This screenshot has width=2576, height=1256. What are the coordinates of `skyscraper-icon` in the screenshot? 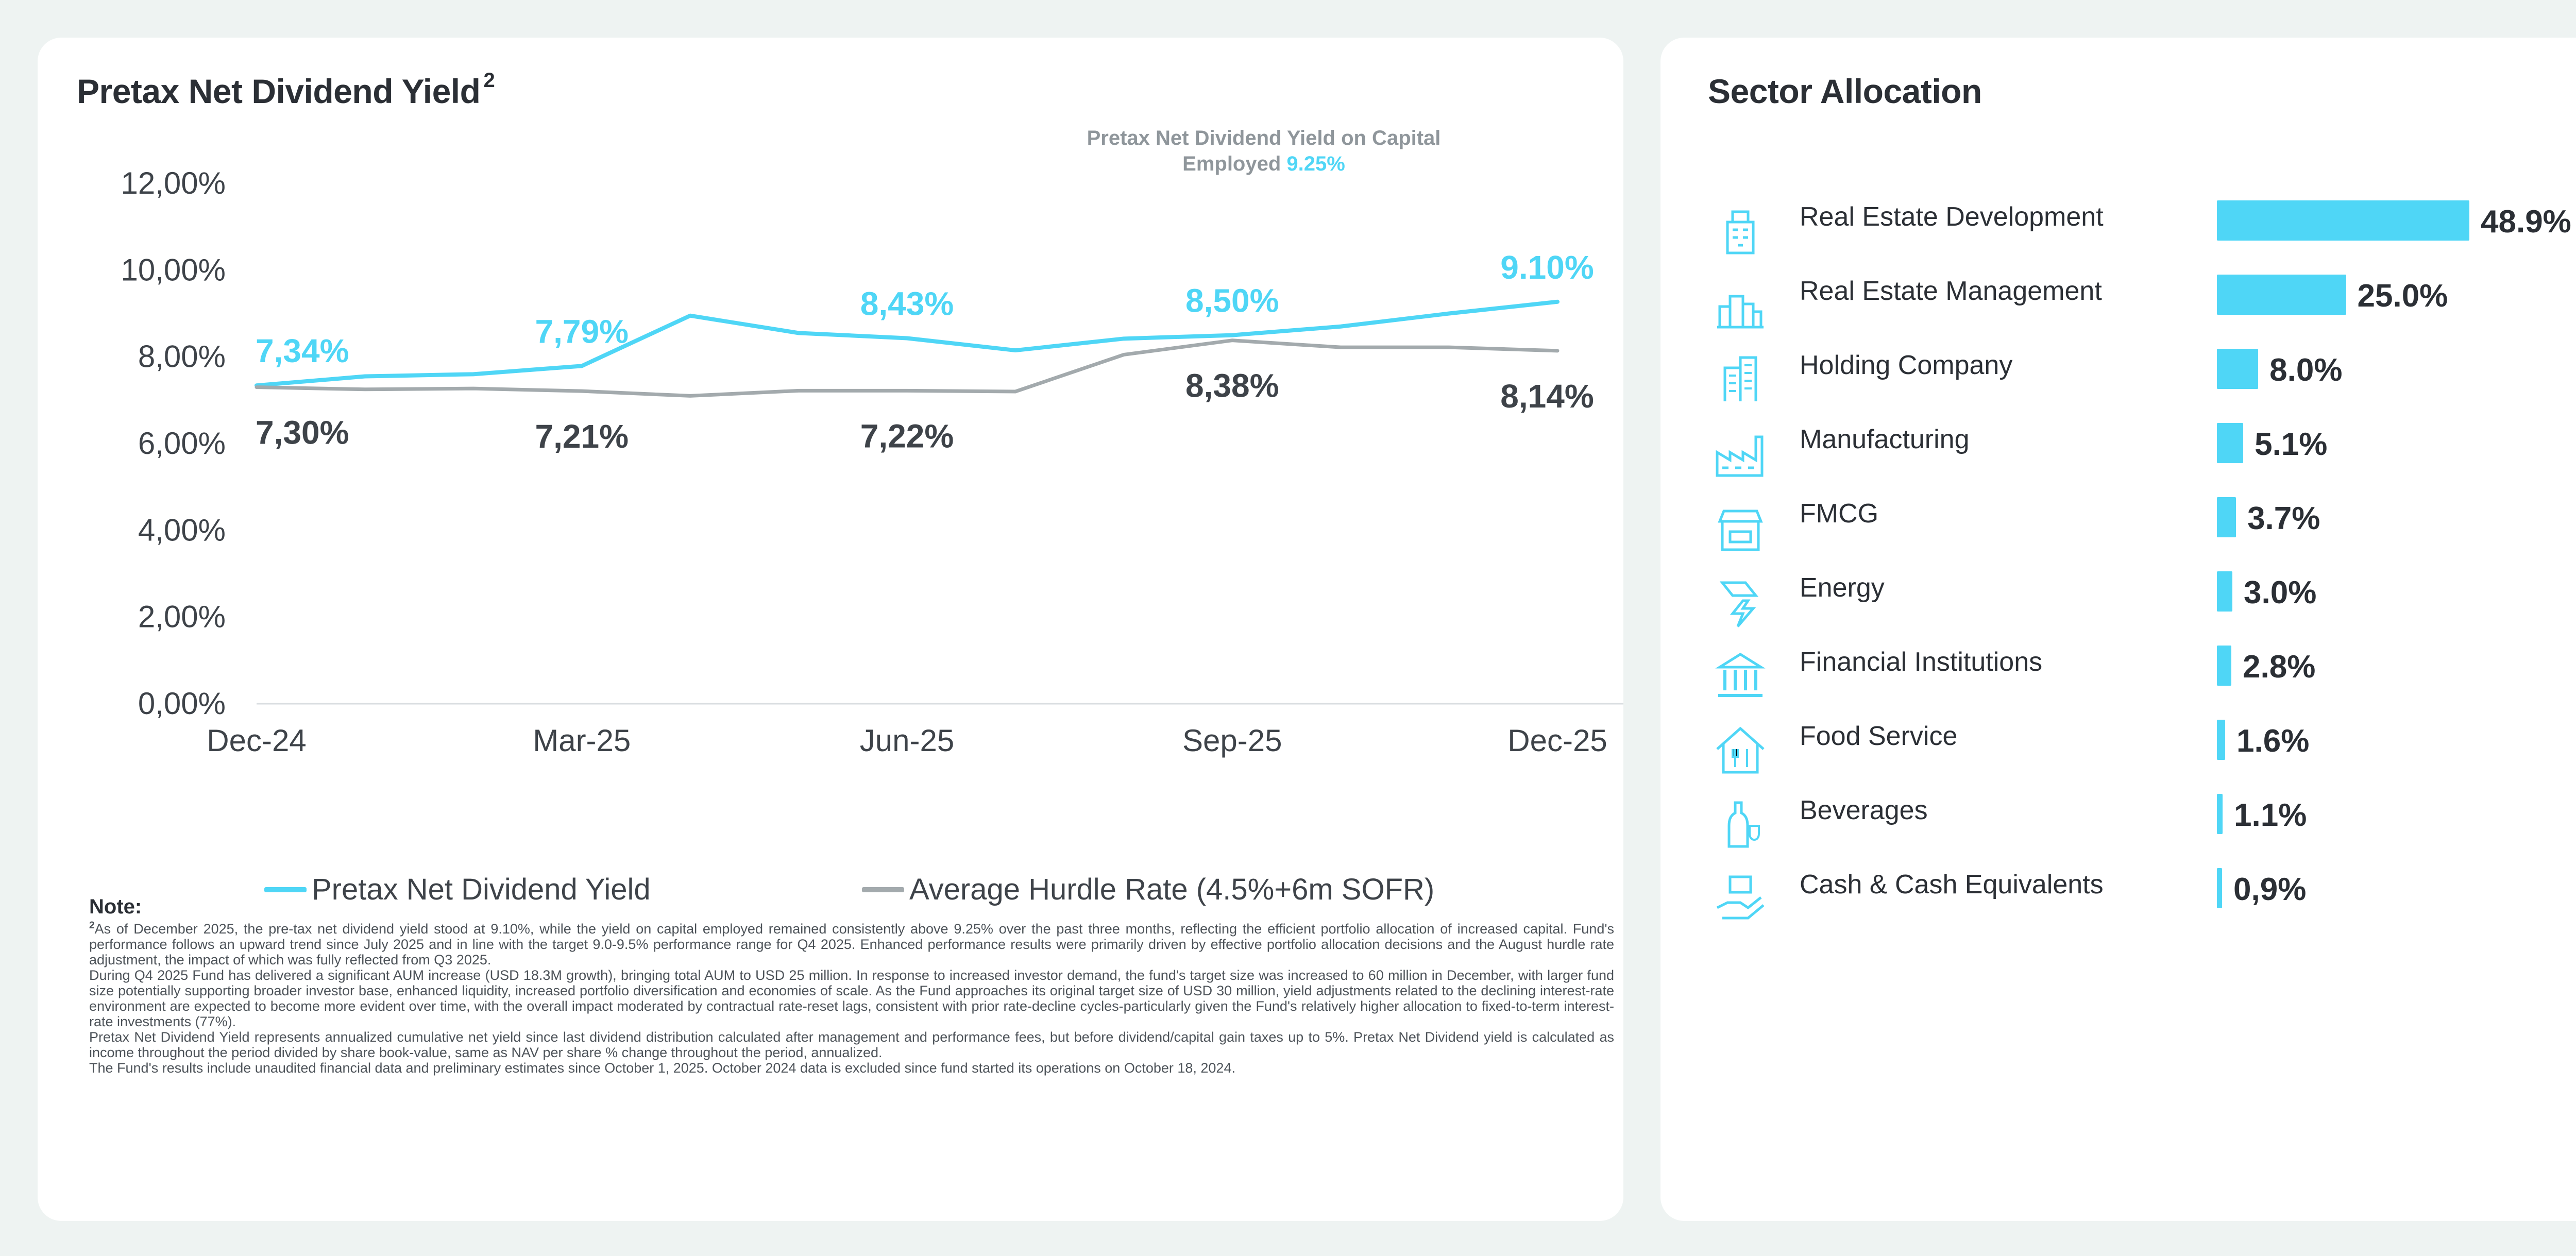 It's located at (1740, 378).